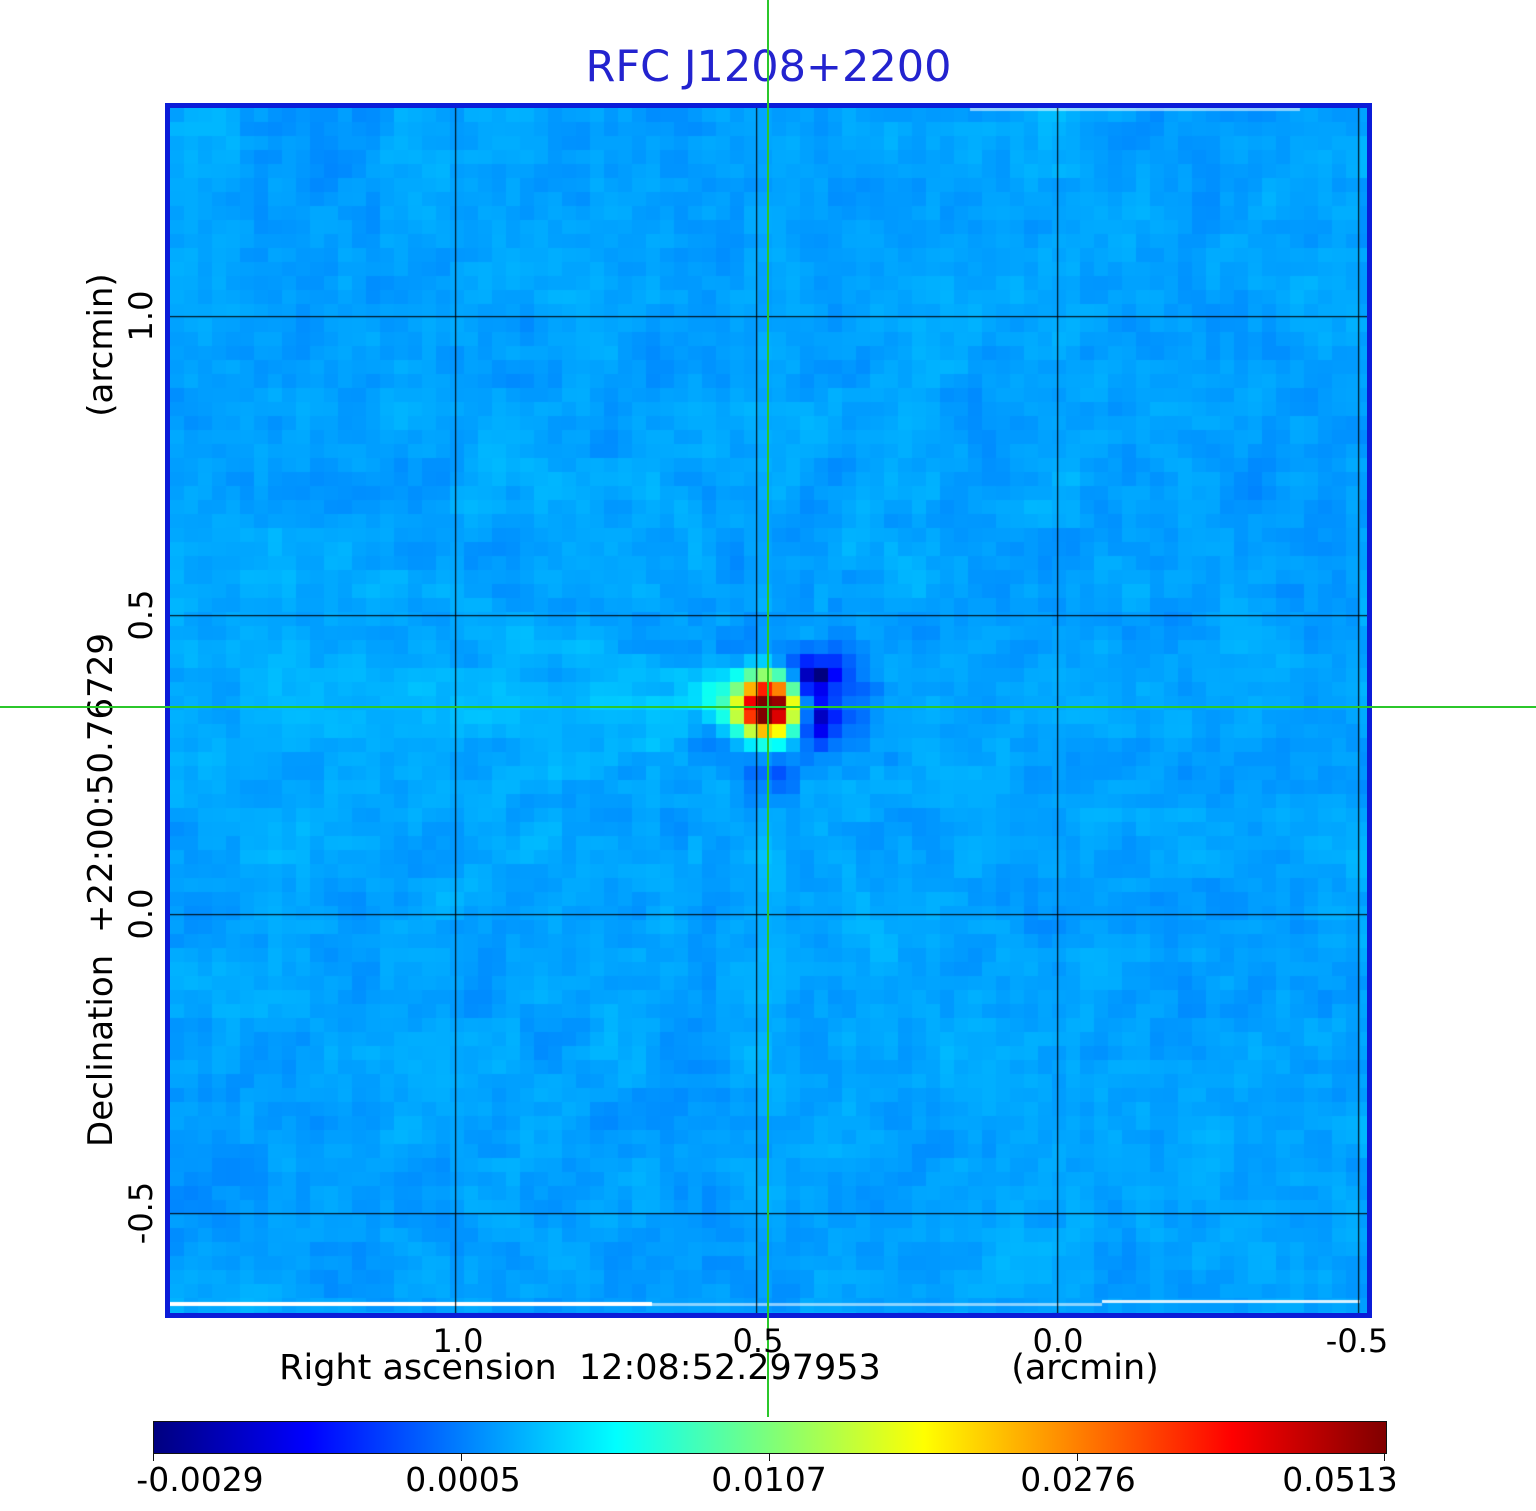 The image size is (1536, 1511). What do you see at coordinates (1058, 1341) in the screenshot?
I see `x-tick-label-0.0: 0.0` at bounding box center [1058, 1341].